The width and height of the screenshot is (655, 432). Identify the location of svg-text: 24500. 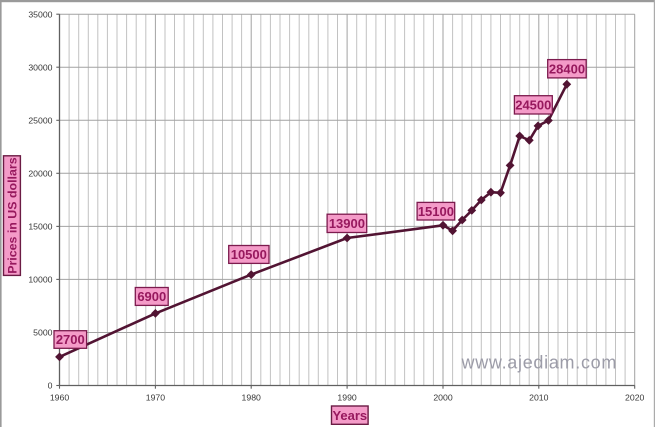
(533, 104).